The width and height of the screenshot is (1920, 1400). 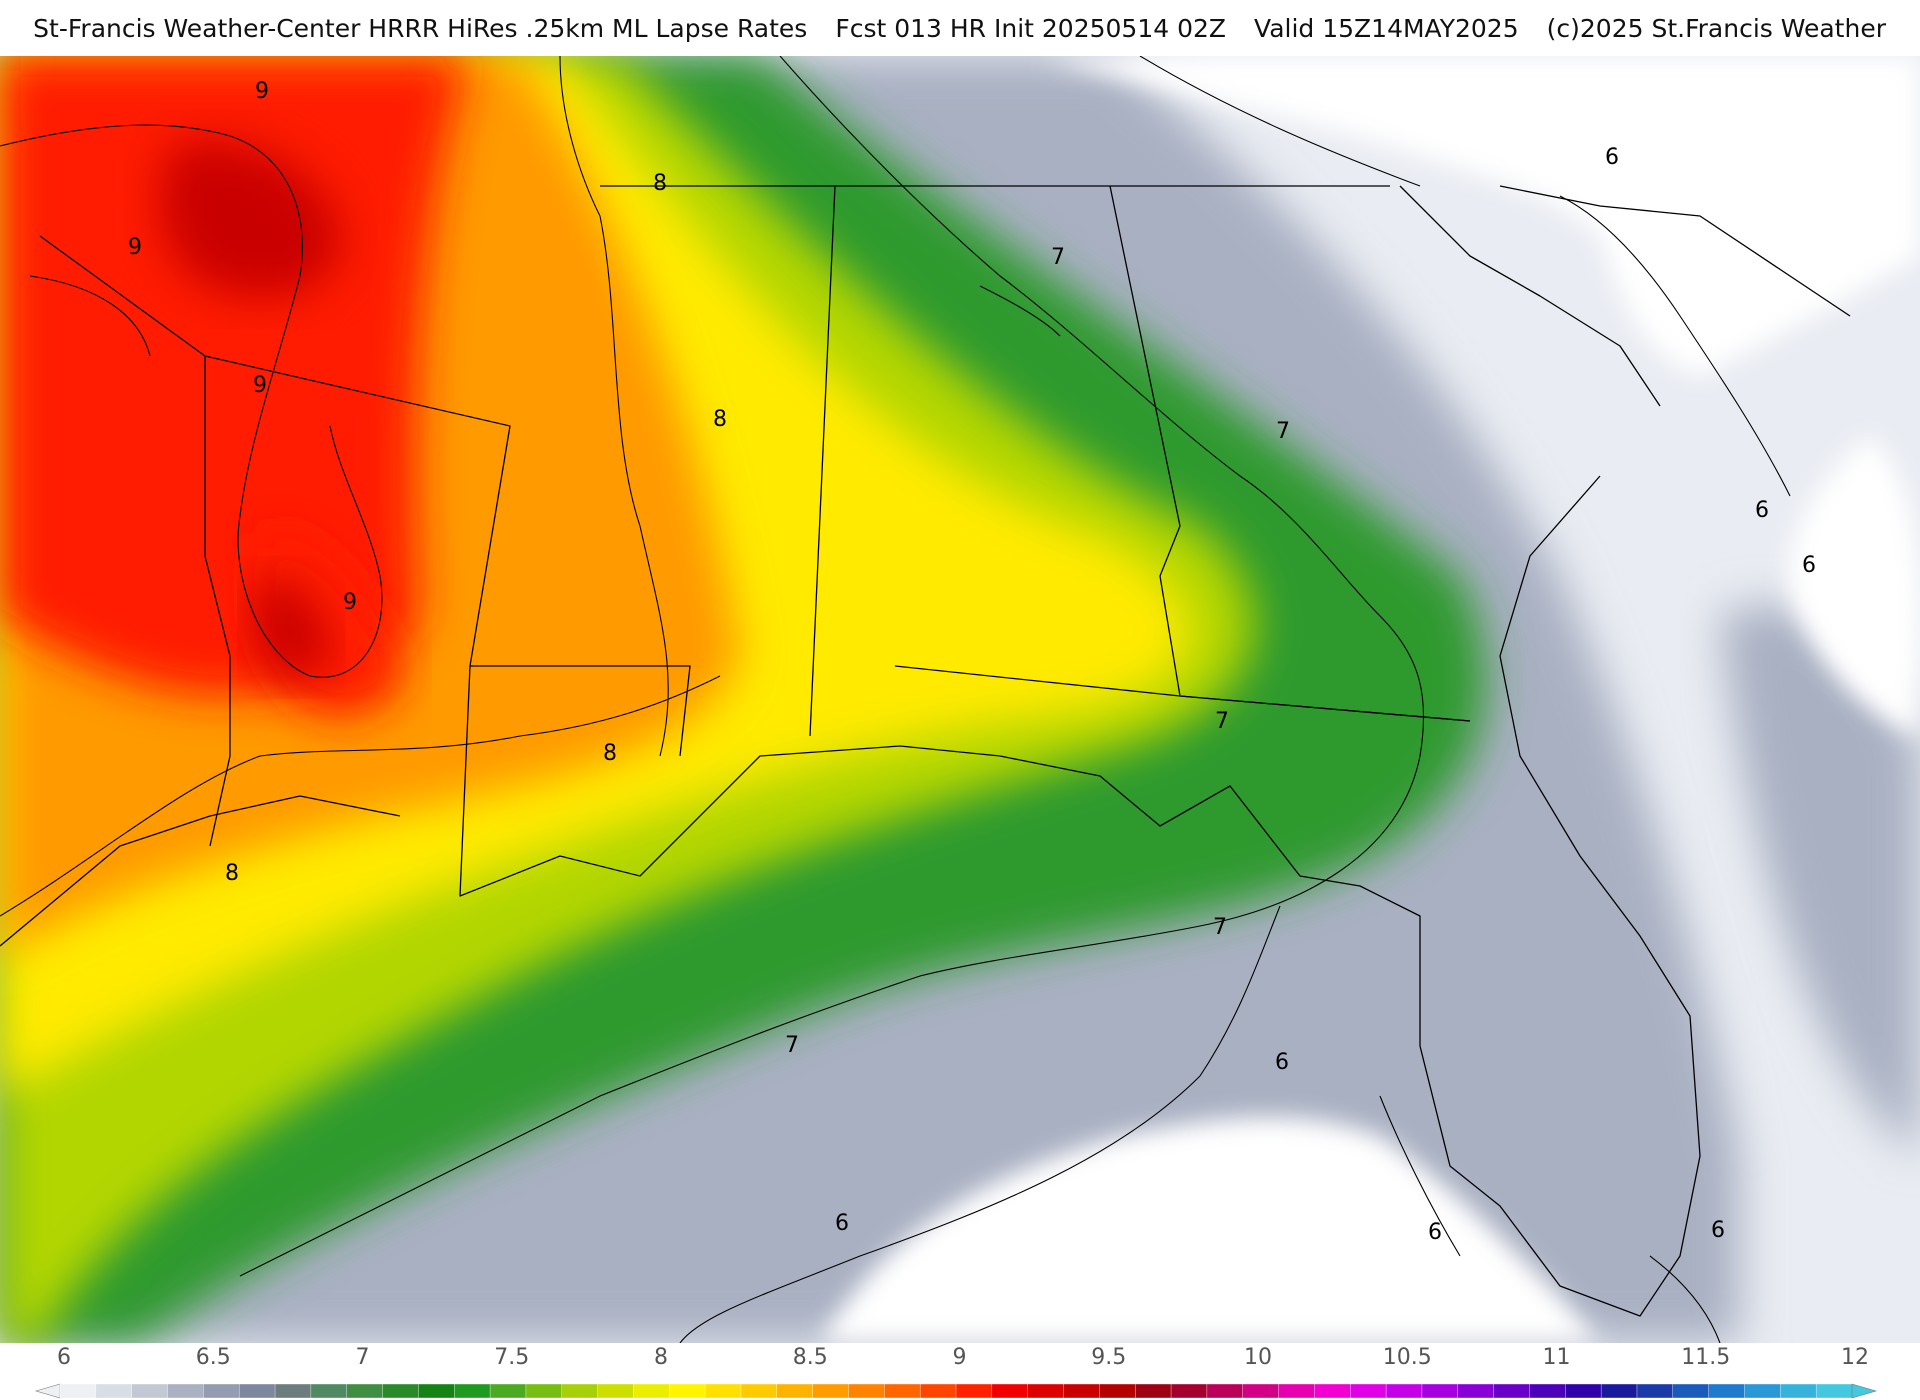 I want to click on colorbar-tick-label: 11.5, so click(x=1706, y=1357).